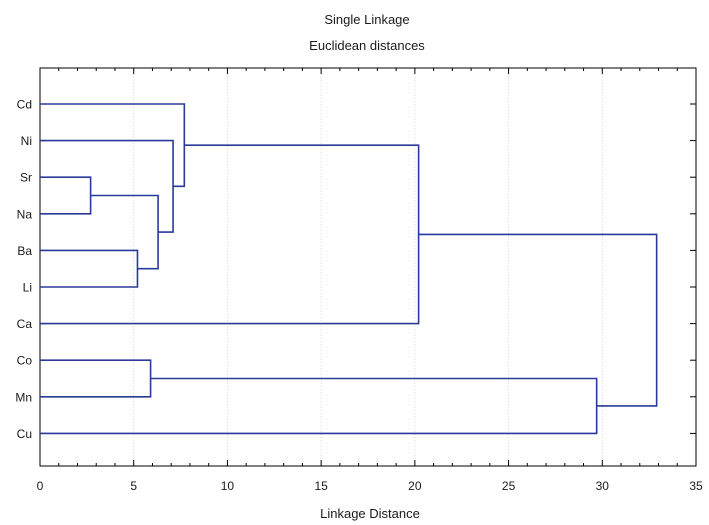 The width and height of the screenshot is (709, 525). What do you see at coordinates (25, 361) in the screenshot?
I see `leaf-label: Co` at bounding box center [25, 361].